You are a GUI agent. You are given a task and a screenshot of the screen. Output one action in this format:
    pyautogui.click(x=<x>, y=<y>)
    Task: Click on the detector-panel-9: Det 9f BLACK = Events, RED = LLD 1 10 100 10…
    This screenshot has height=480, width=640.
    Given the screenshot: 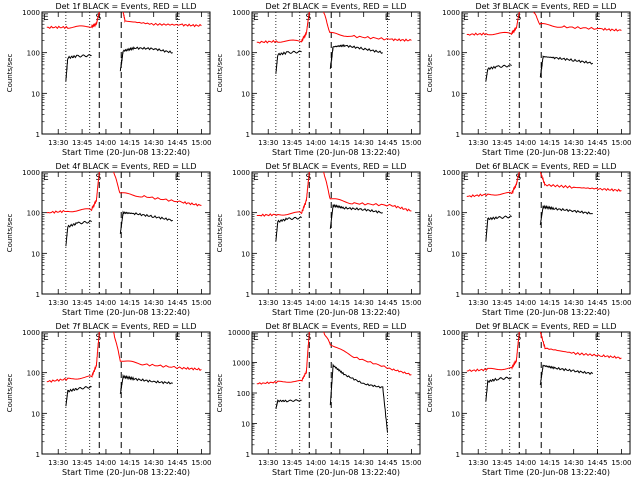 What is the action you would take?
    pyautogui.click(x=529, y=399)
    